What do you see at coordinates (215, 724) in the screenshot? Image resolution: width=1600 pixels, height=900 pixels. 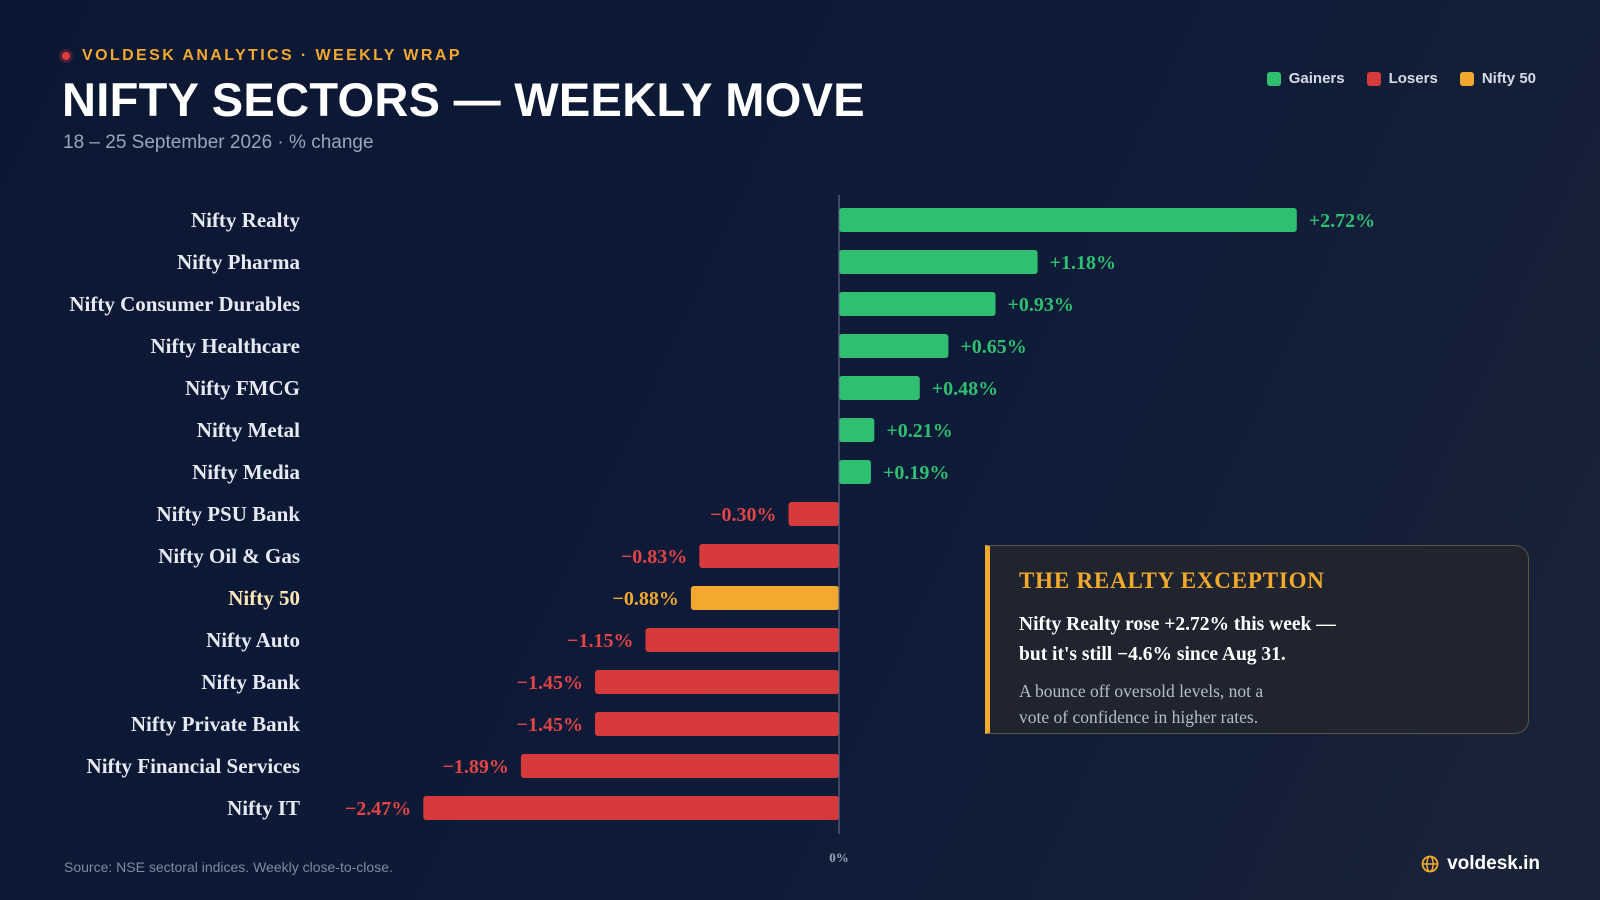 I see `category-label: Nifty Private Bank` at bounding box center [215, 724].